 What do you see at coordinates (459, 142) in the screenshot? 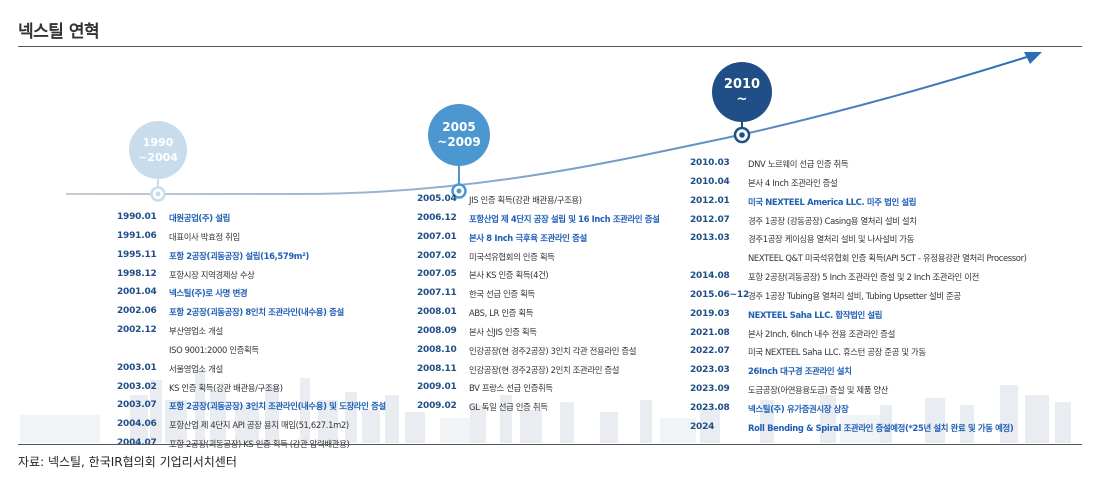
I see `period-bubble-line2: ~2009` at bounding box center [459, 142].